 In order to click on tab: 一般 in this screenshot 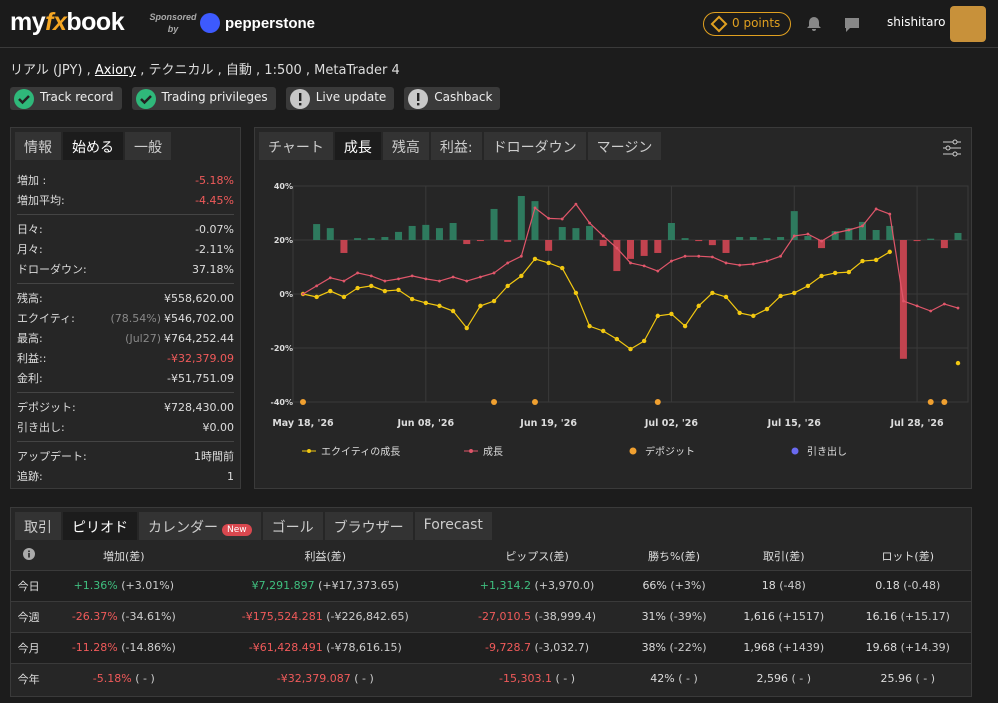, I will do `click(148, 146)`.